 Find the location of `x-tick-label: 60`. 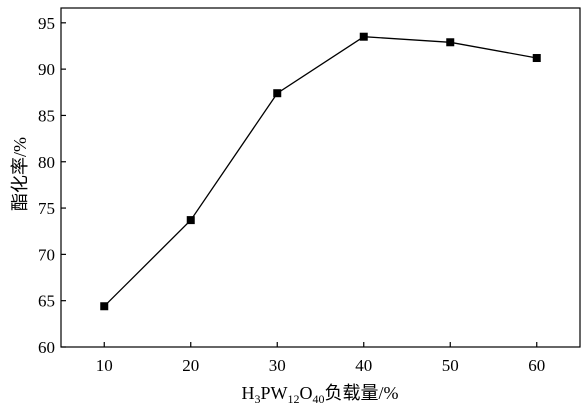

x-tick-label: 60 is located at coordinates (536, 365).